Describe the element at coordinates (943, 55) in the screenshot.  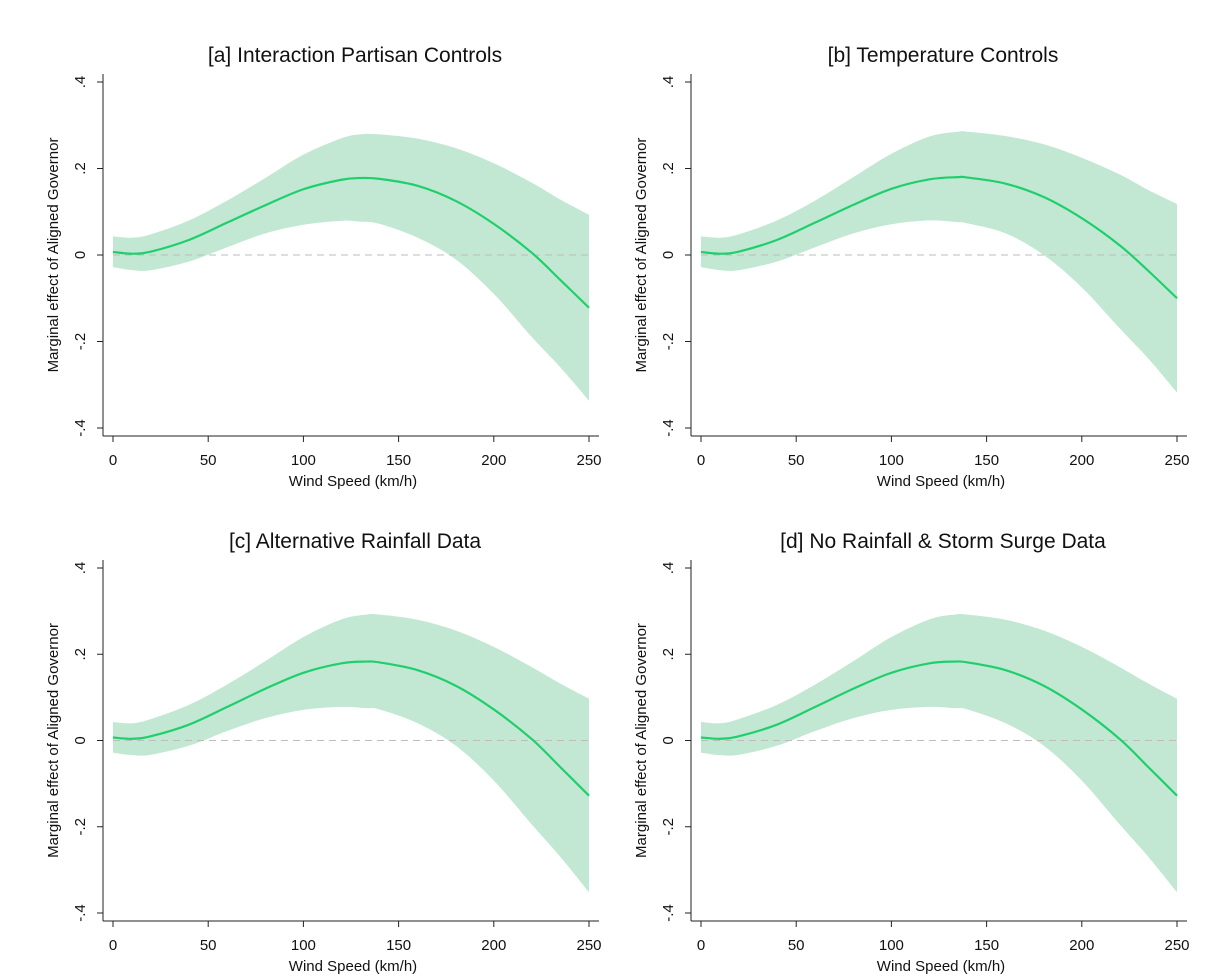
I see `panel-title: [b] Temperature Controls` at that location.